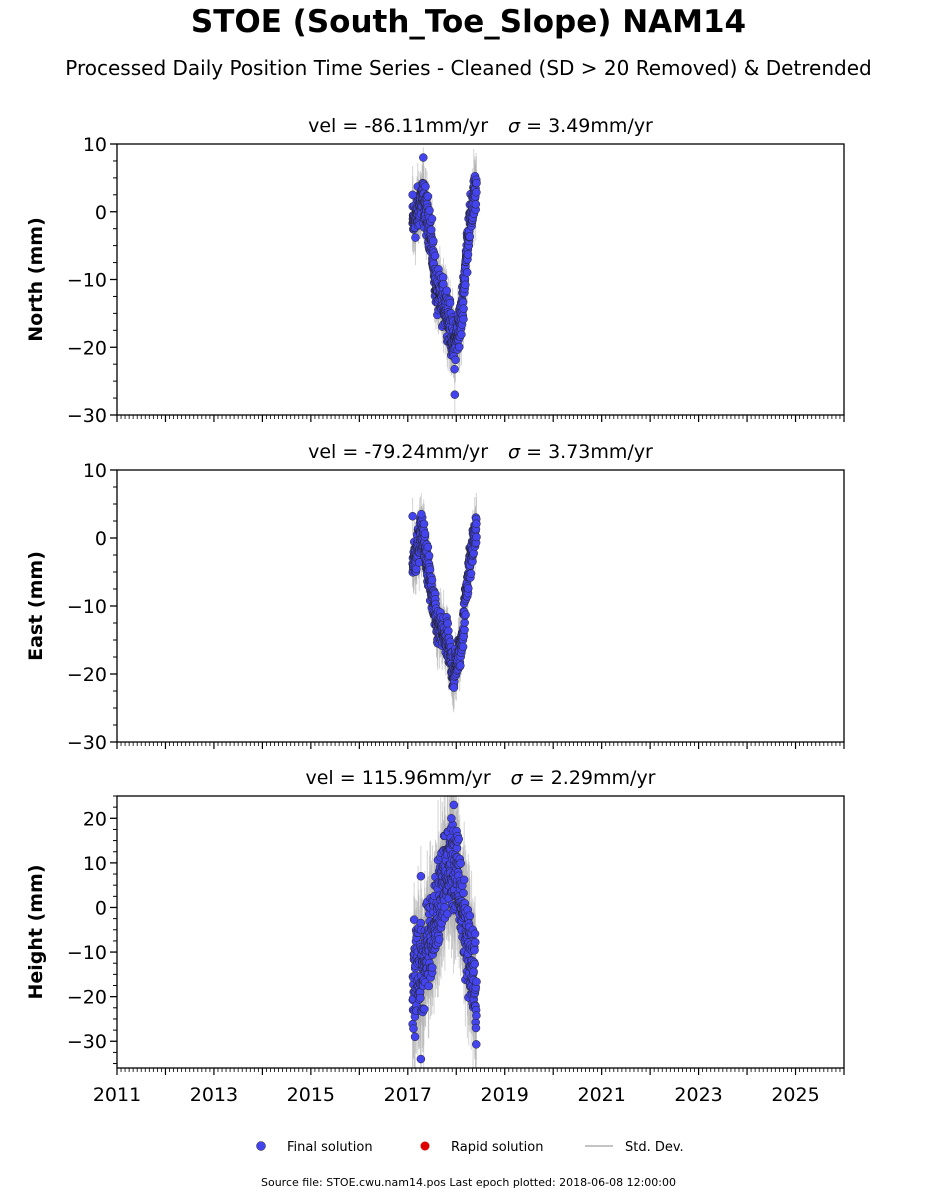  I want to click on velocity-value: vel = 115.96mm/yr, so click(398, 778).